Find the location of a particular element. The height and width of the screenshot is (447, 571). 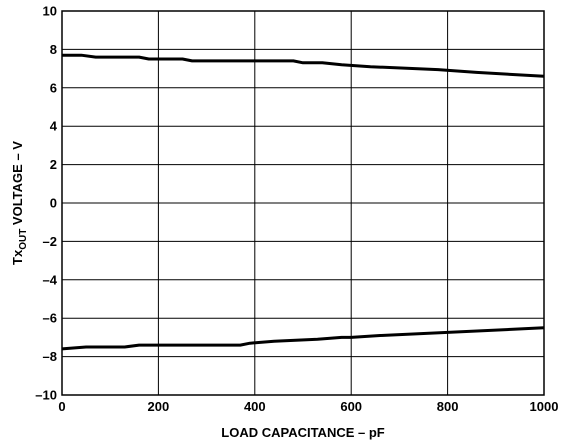

x-tick-label: 400 is located at coordinates (255, 406).